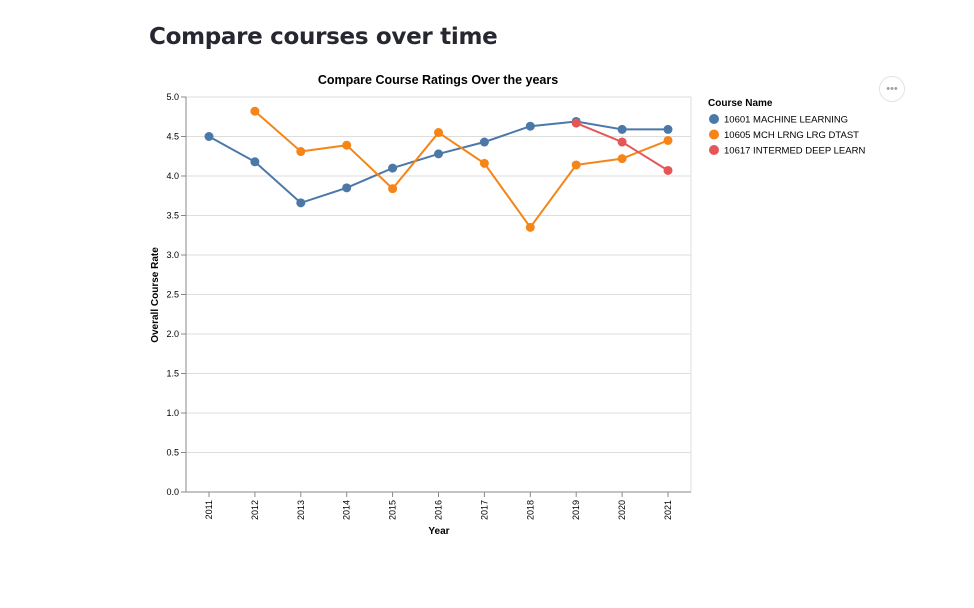  What do you see at coordinates (172, 295) in the screenshot?
I see `y-tick-label: 2.5` at bounding box center [172, 295].